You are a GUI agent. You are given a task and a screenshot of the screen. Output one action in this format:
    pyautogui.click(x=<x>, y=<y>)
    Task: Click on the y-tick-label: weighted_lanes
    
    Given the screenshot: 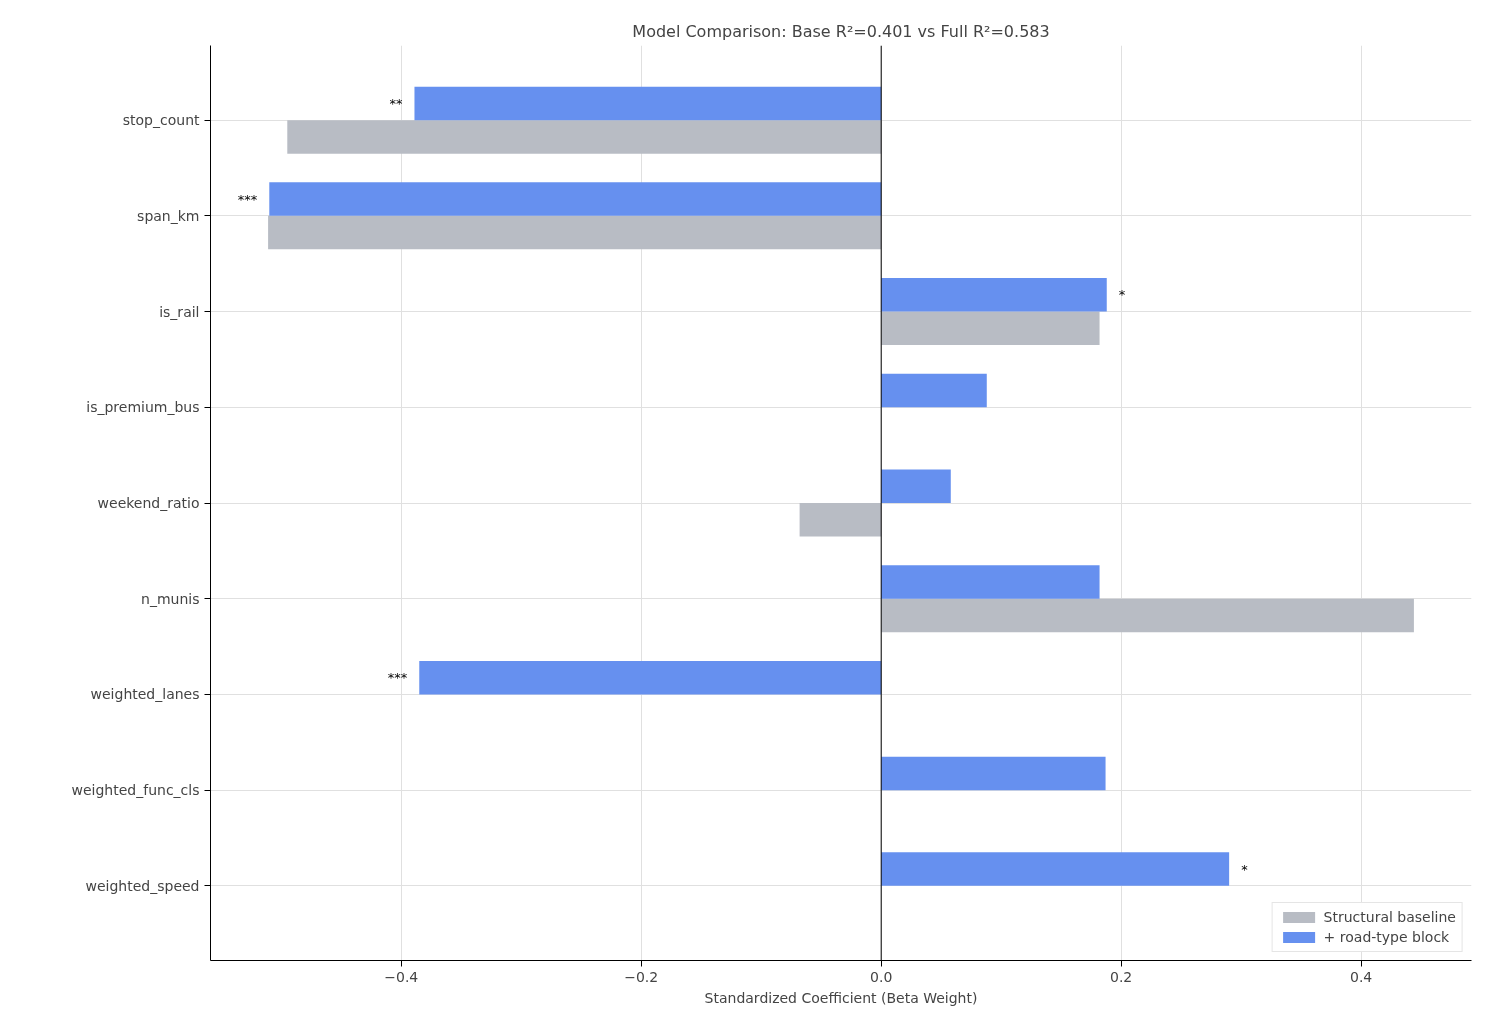 What is the action you would take?
    pyautogui.click(x=145, y=694)
    